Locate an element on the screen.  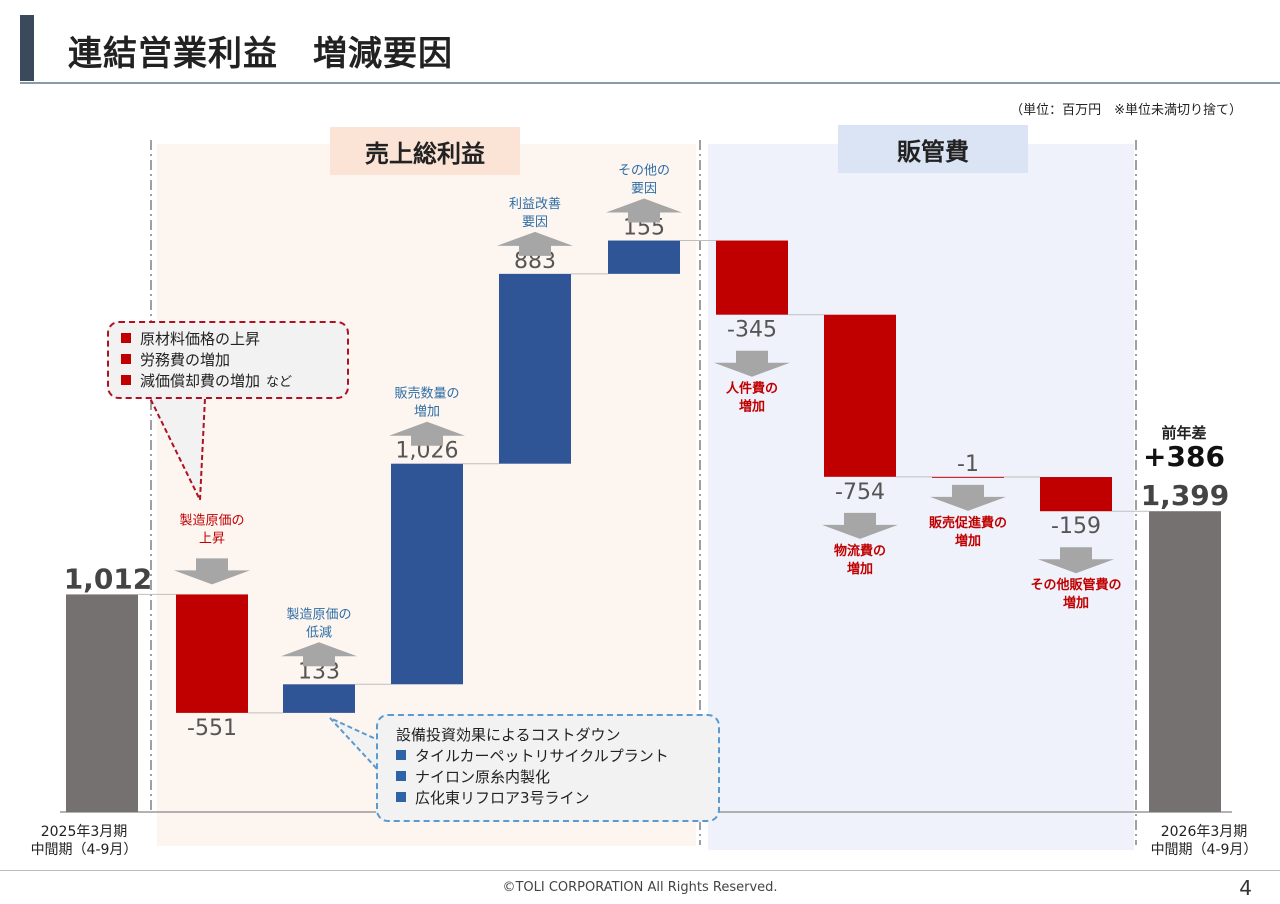
difference-label: 前年差 is located at coordinates (1184, 433).